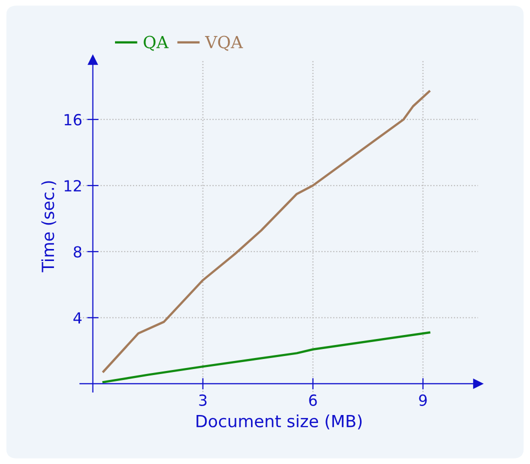 The width and height of the screenshot is (530, 464). What do you see at coordinates (266, 357) in the screenshot?
I see `line-series` at bounding box center [266, 357].